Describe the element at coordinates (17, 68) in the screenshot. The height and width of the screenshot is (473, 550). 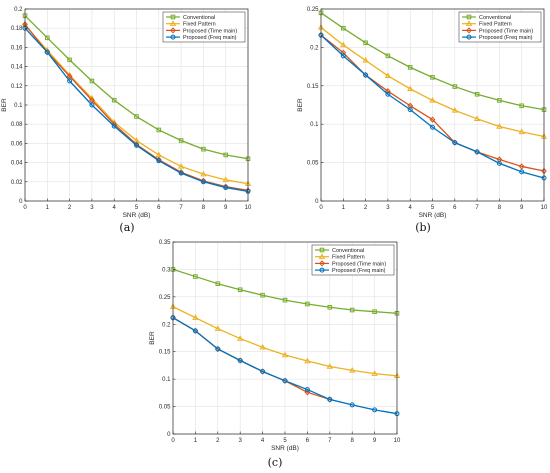
I see `y-tick-label: 0.14` at that location.